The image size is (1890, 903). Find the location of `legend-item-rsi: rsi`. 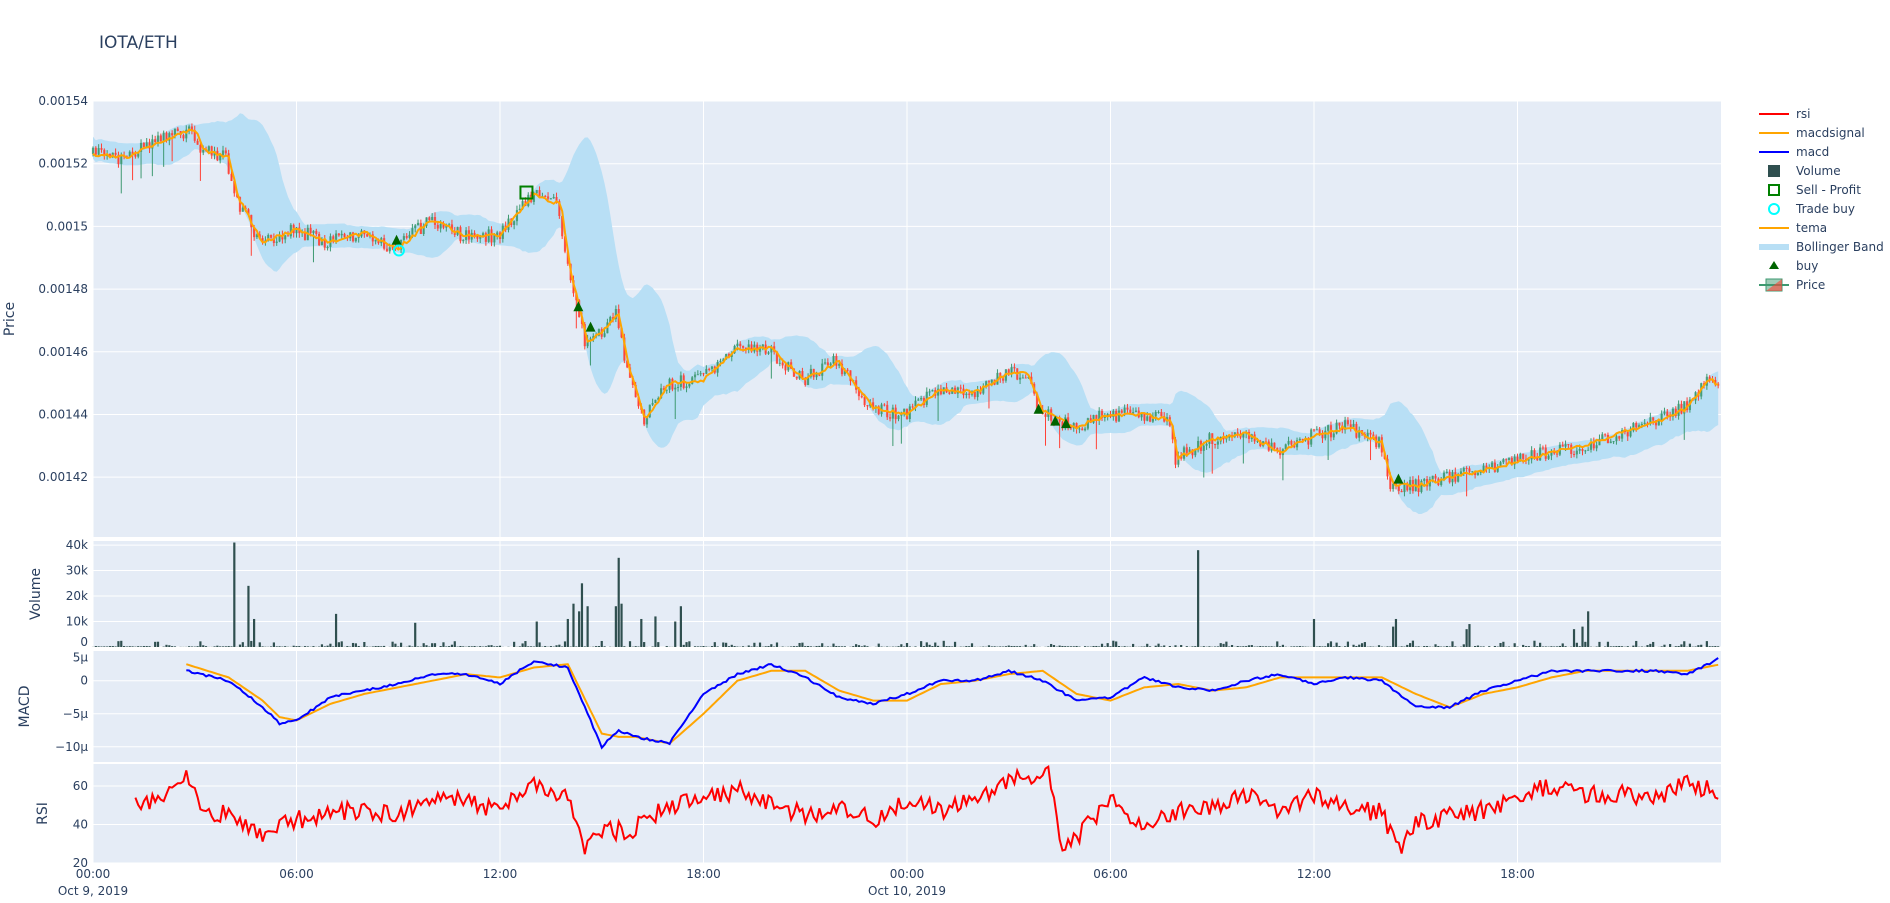

legend-item-rsi: rsi is located at coordinates (1785, 114).